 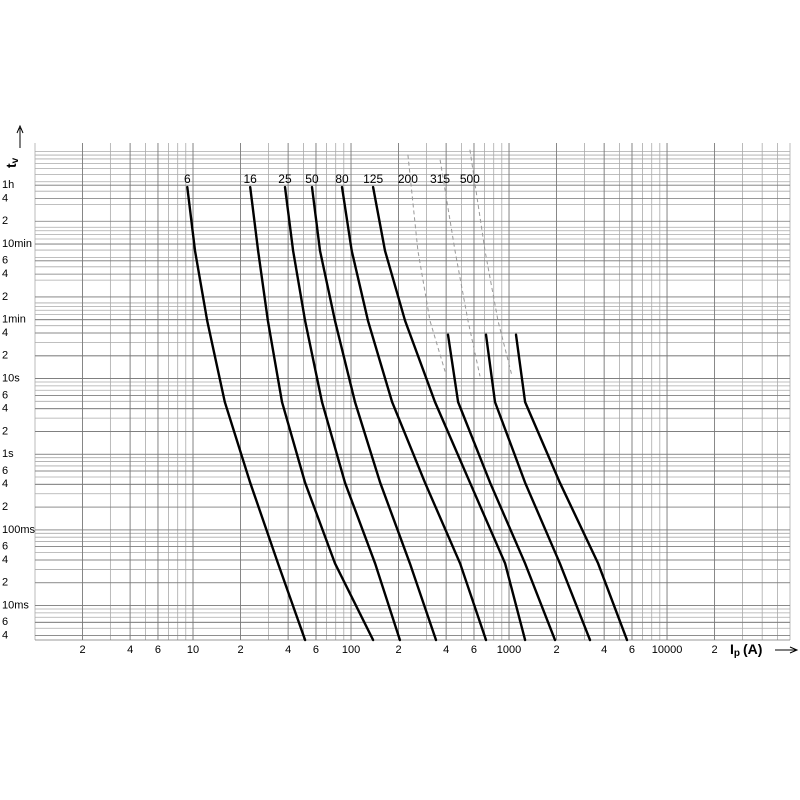 What do you see at coordinates (11, 378) in the screenshot?
I see `y-tick-label: 10s` at bounding box center [11, 378].